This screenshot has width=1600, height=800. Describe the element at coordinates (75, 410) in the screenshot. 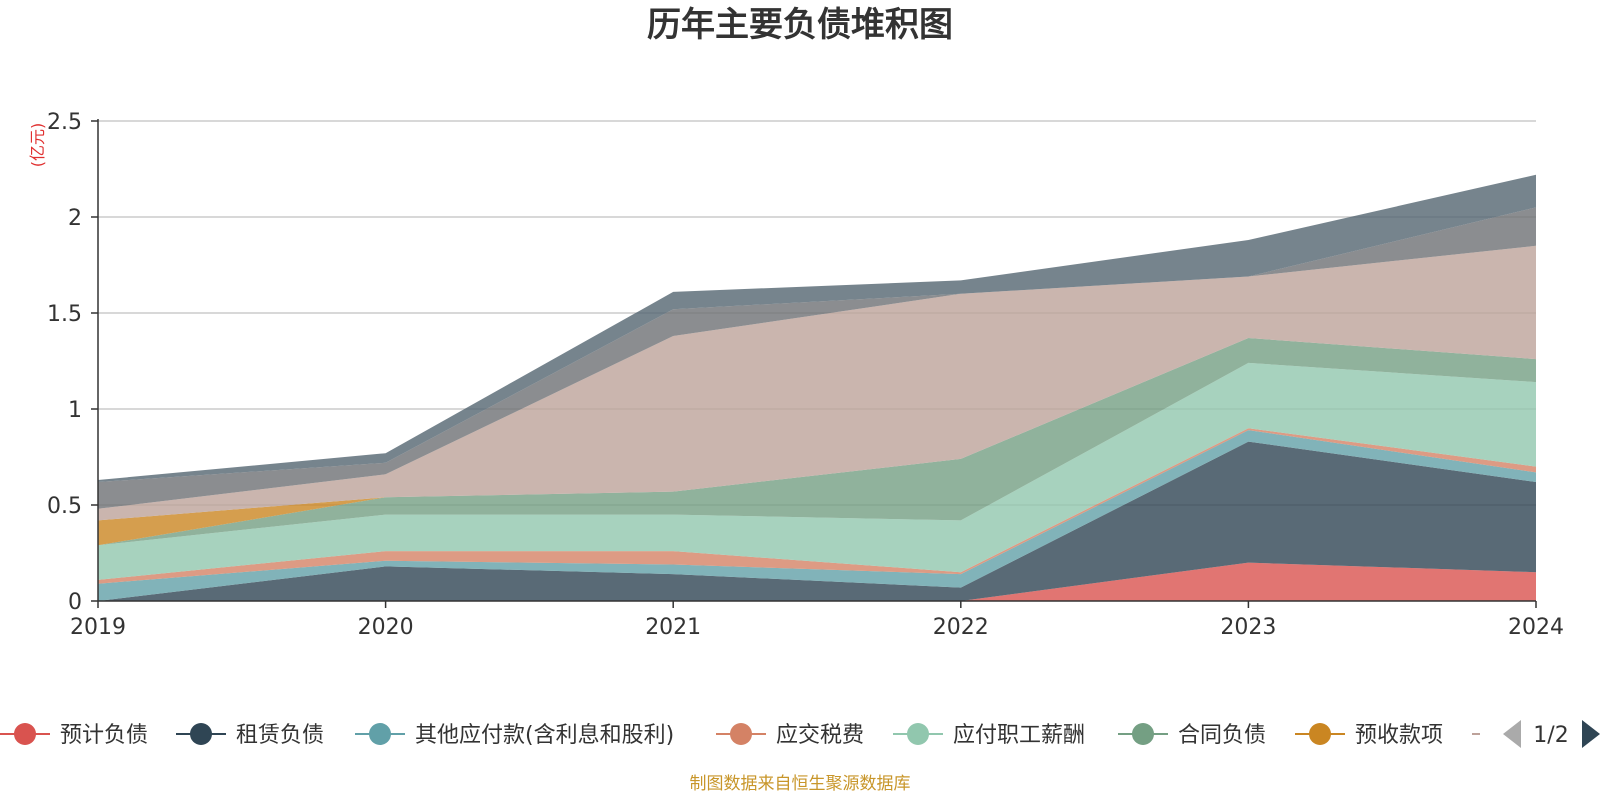

I see `y-tick-label: 1` at that location.